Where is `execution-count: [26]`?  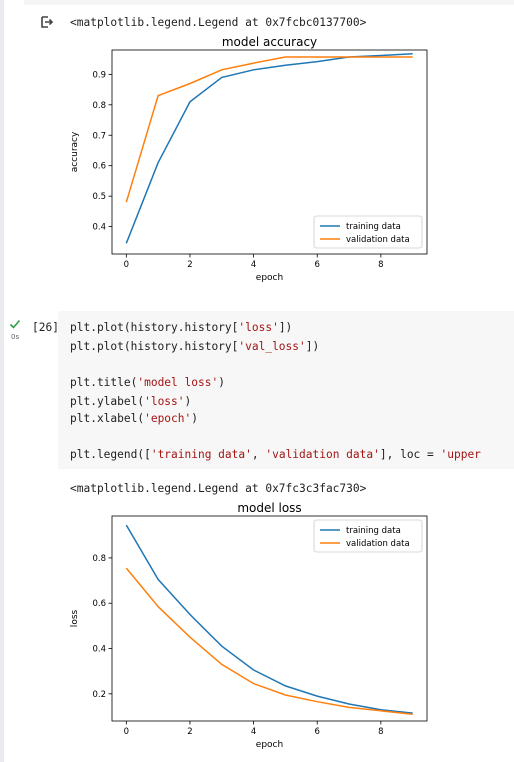 execution-count: [26] is located at coordinates (45, 327).